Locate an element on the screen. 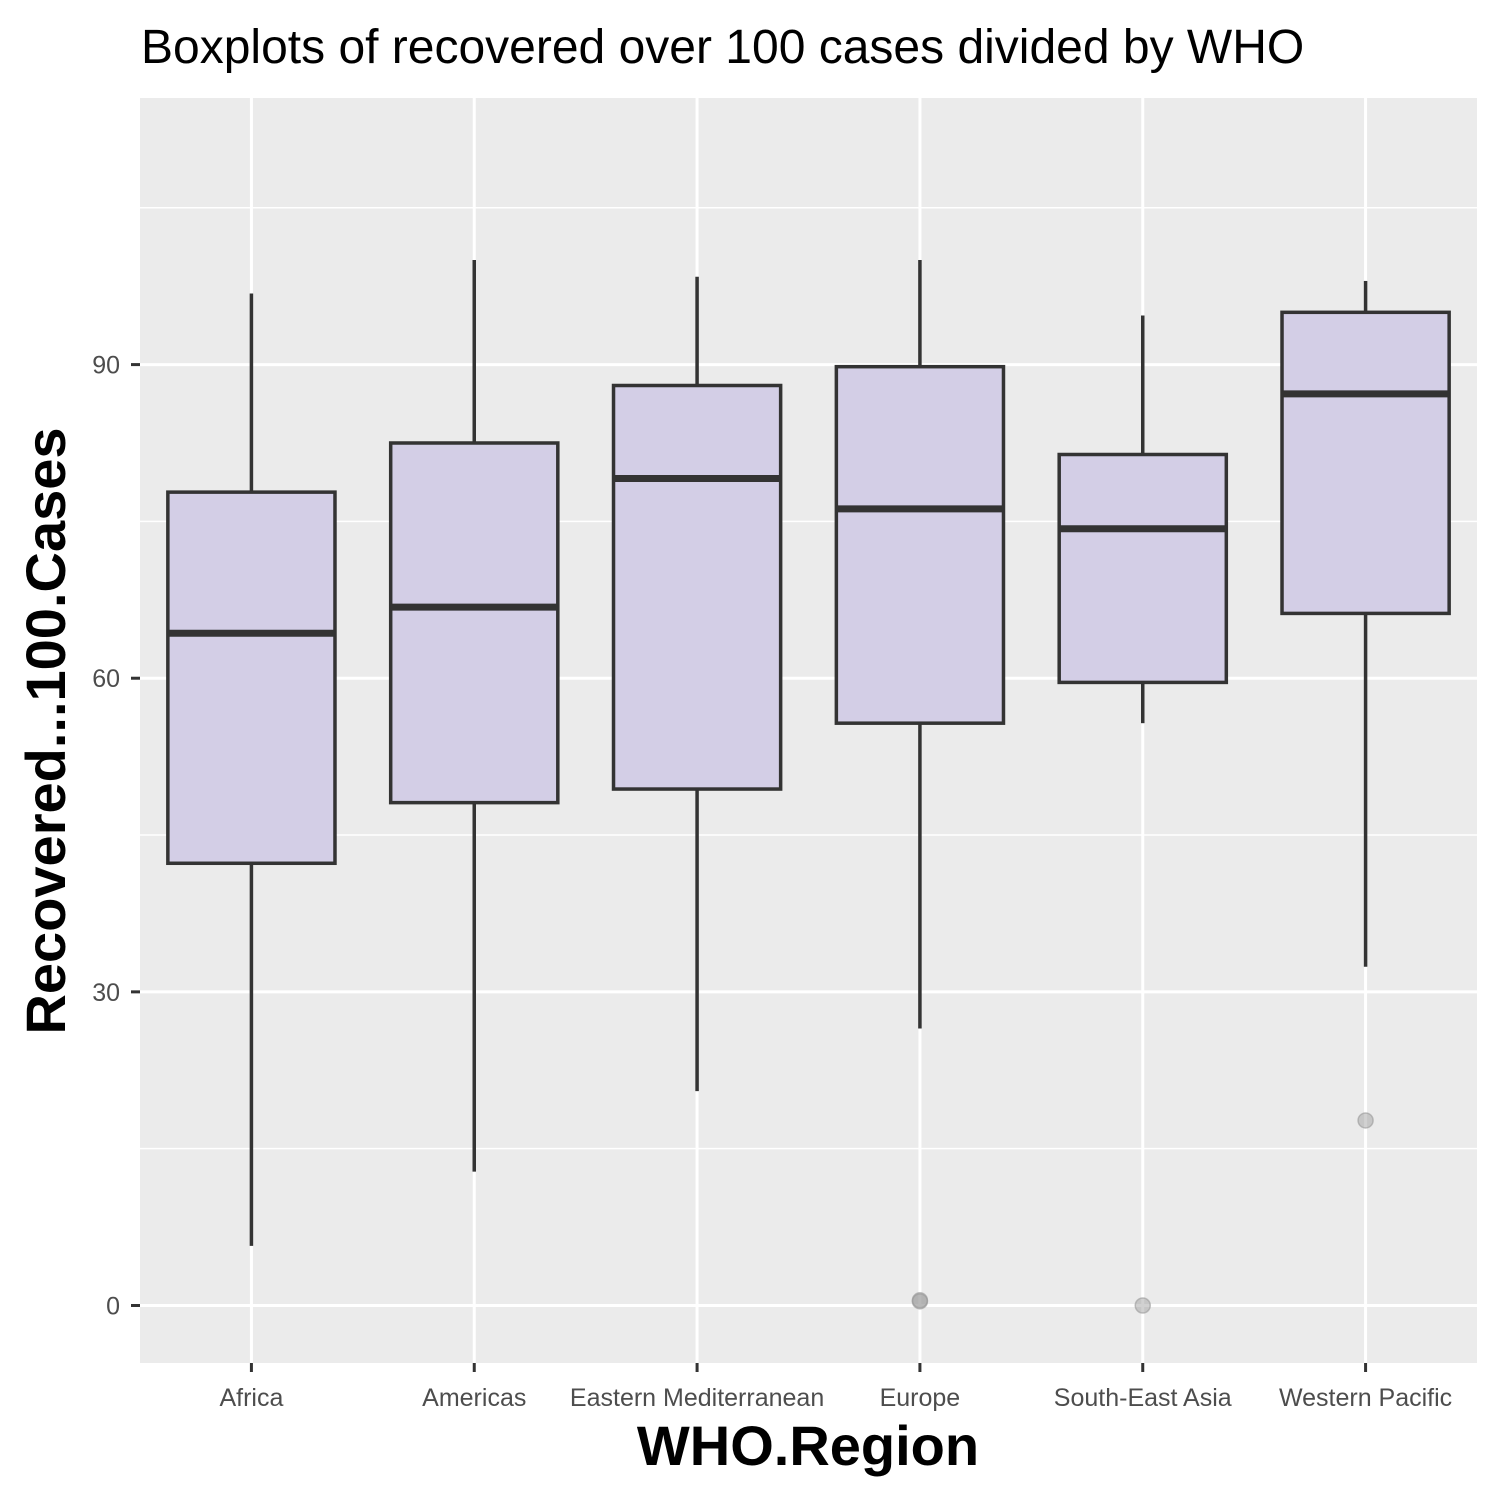  y-axis: 0 30 60 90 is located at coordinates (116, 836).